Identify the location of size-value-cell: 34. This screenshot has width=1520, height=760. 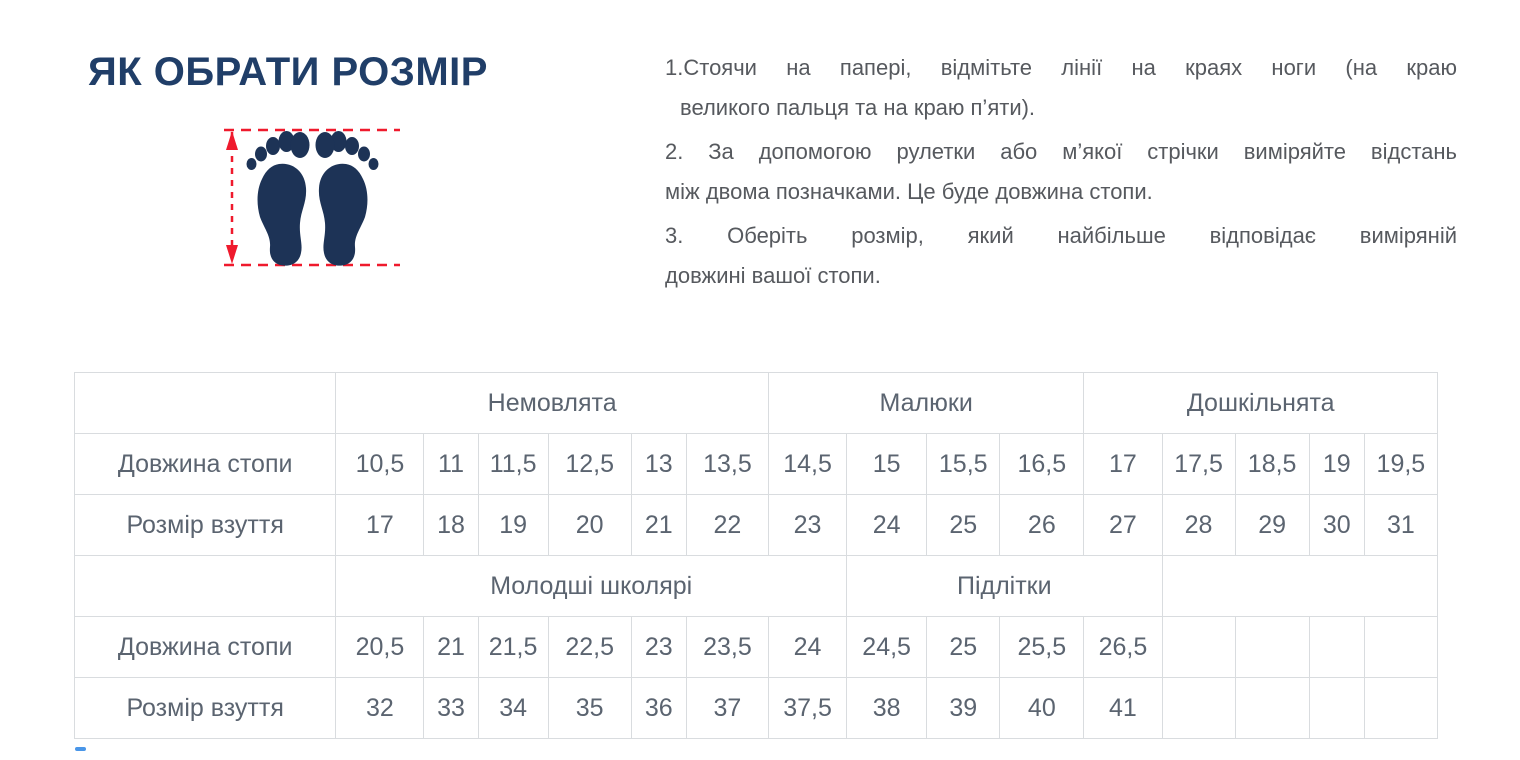
(513, 708).